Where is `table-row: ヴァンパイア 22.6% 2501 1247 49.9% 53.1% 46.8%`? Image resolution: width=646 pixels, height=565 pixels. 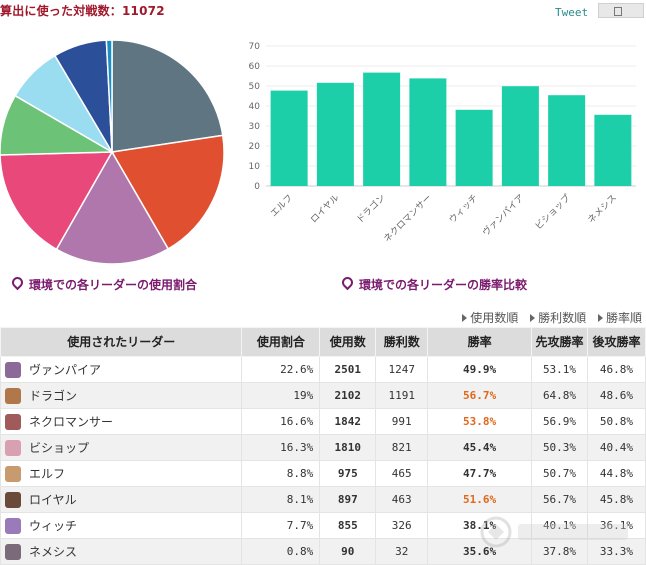
table-row: ヴァンパイア 22.6% 2501 1247 49.9% 53.1% 46.8% is located at coordinates (323, 369).